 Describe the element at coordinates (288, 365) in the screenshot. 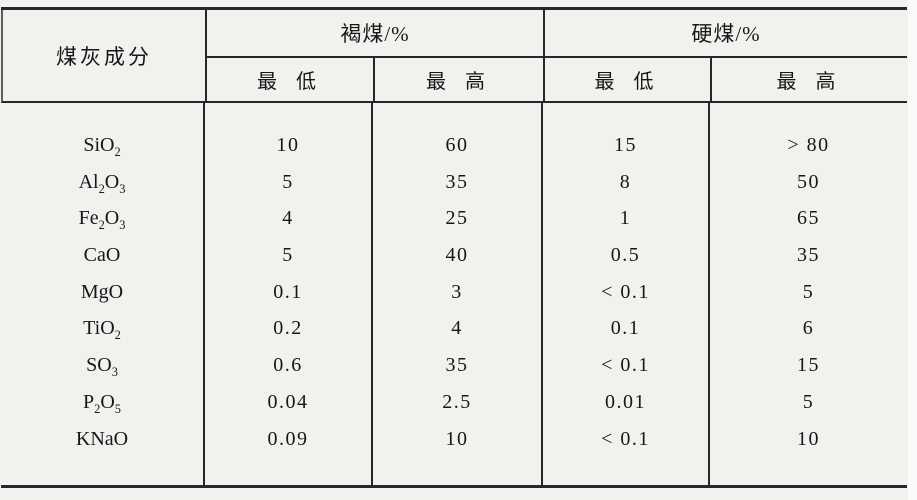

I see `cell-lignite-min: 0.6` at that location.